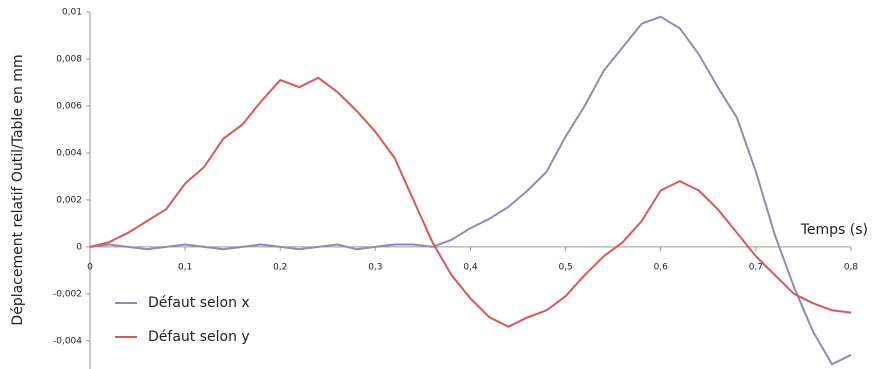 This screenshot has height=369, width=872. What do you see at coordinates (72, 13) in the screenshot?
I see `y-tick-label: 0,01` at bounding box center [72, 13].